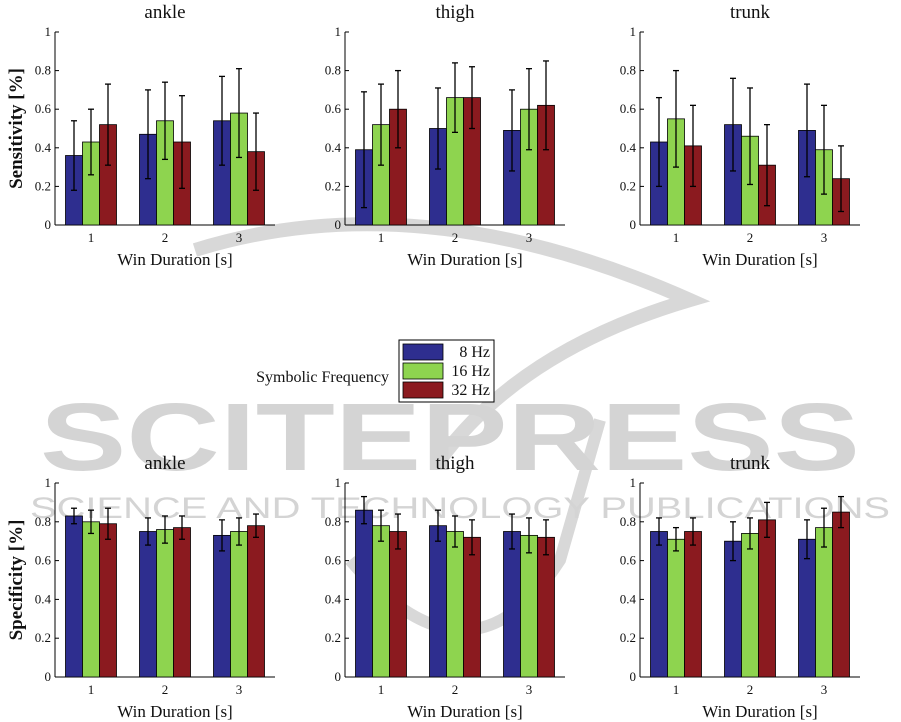 The image size is (901, 722). Describe the element at coordinates (16, 580) in the screenshot. I see `y-axis-label: Specificity [%]` at that location.